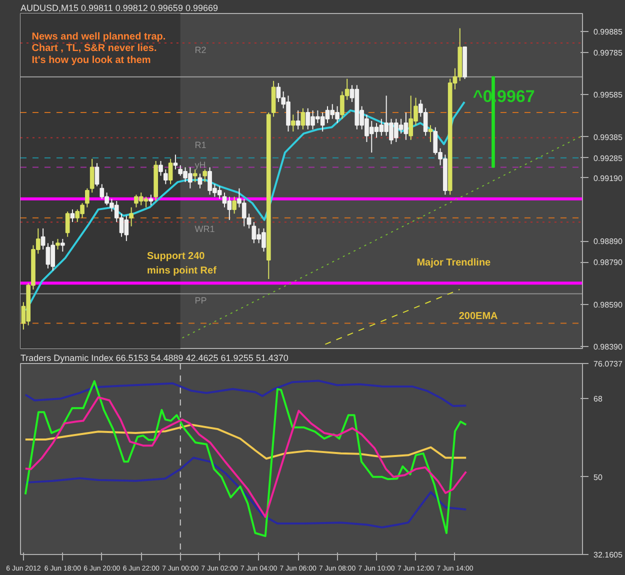 The height and width of the screenshot is (575, 625). Describe the element at coordinates (608, 137) in the screenshot. I see `y-tick-label: 0.99385` at that location.